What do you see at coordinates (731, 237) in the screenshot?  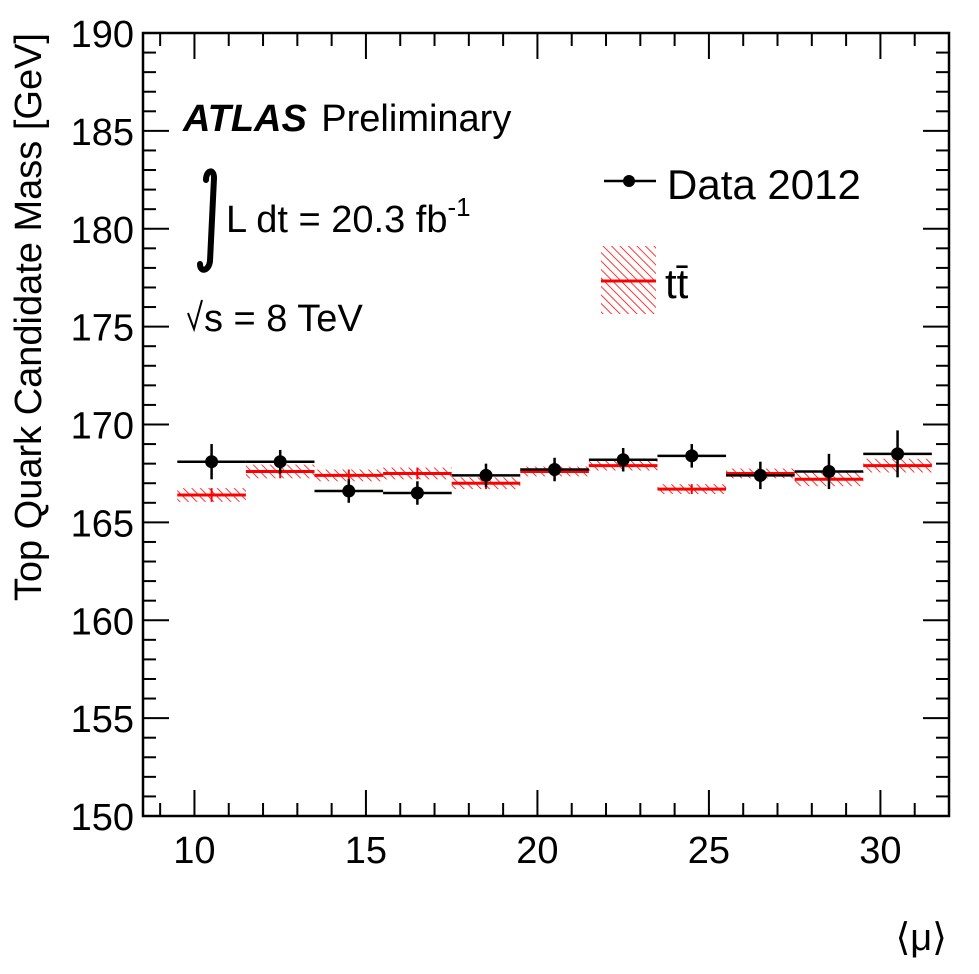 I see `legend: Data 2012 tt̄` at bounding box center [731, 237].